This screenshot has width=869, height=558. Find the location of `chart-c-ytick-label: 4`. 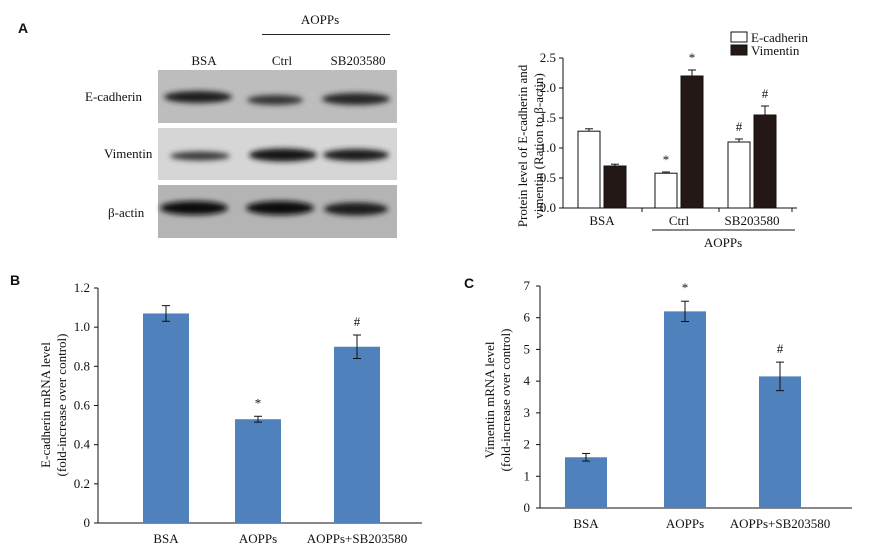

chart-c-ytick-label: 4 is located at coordinates (527, 380).